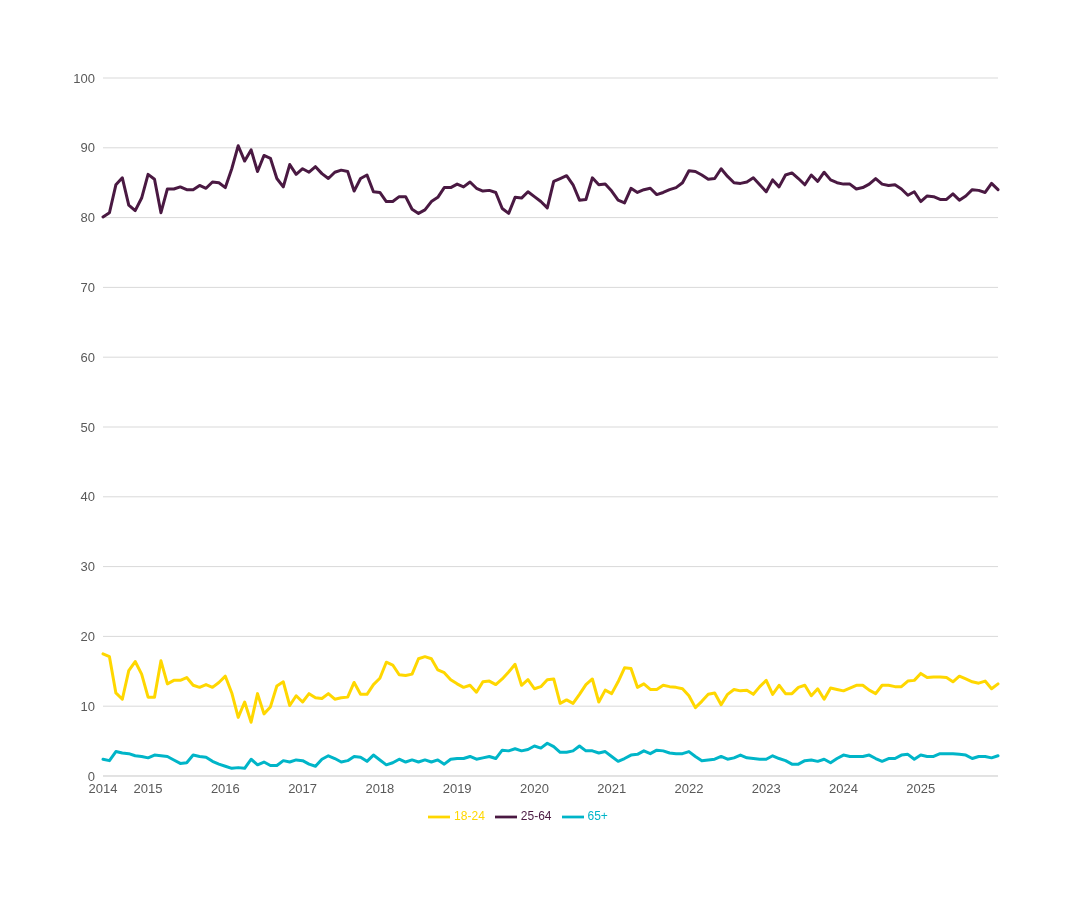  What do you see at coordinates (87, 427) in the screenshot?
I see `y-tick-label: 50` at bounding box center [87, 427].